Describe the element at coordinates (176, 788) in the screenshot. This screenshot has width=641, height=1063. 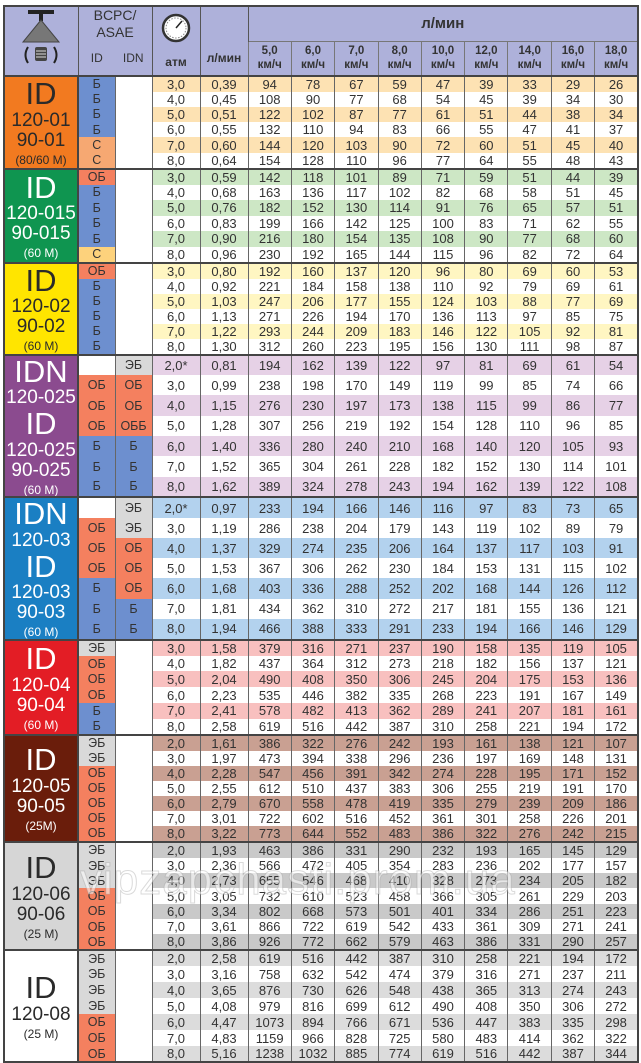
I see `pressure-value: 5,0` at that location.